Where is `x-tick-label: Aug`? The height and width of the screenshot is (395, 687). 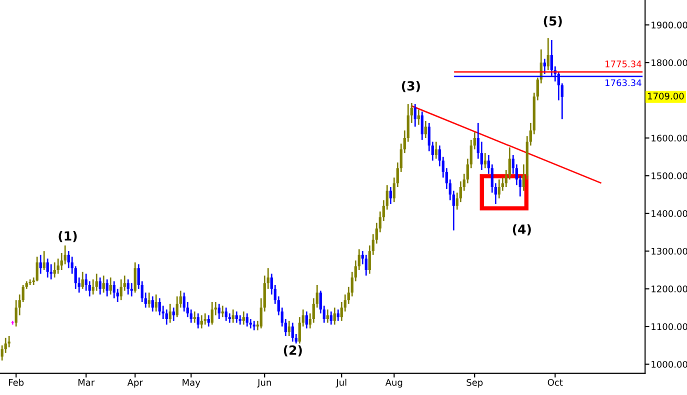 x-tick-label: Aug is located at coordinates (393, 383).